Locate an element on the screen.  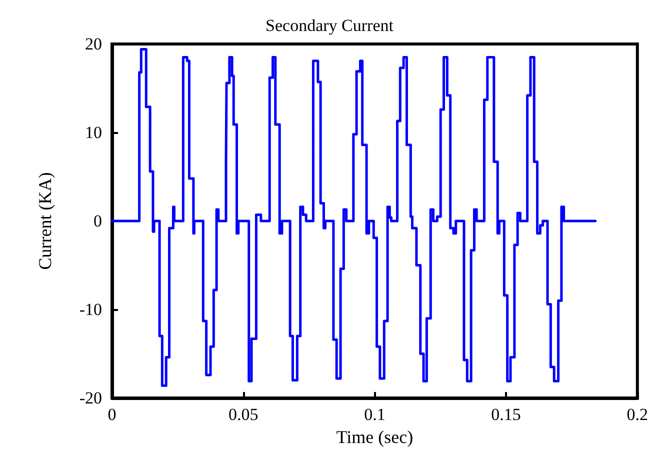
x-tick-label: 0 is located at coordinates (112, 414).